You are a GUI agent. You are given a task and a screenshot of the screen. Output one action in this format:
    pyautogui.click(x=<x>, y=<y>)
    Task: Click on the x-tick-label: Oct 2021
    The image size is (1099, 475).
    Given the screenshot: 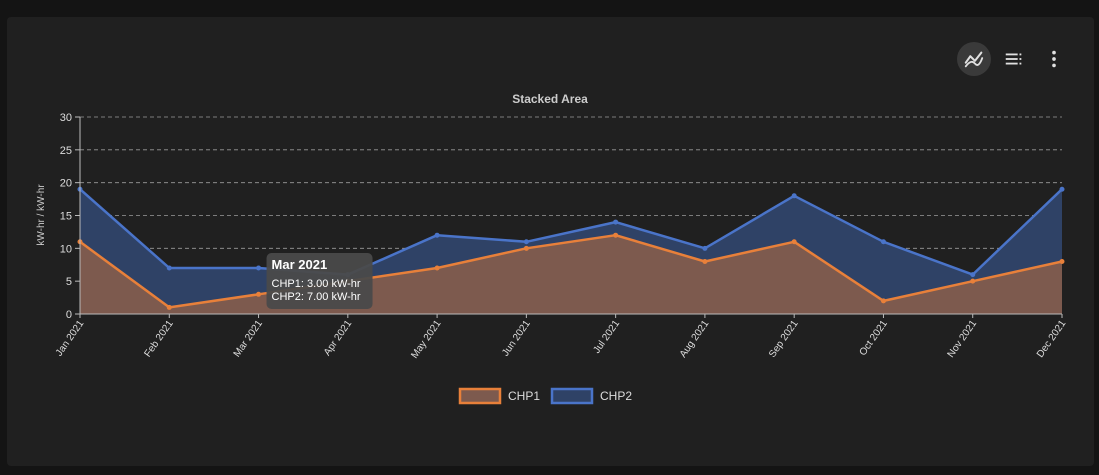 What is the action you would take?
    pyautogui.click(x=874, y=338)
    